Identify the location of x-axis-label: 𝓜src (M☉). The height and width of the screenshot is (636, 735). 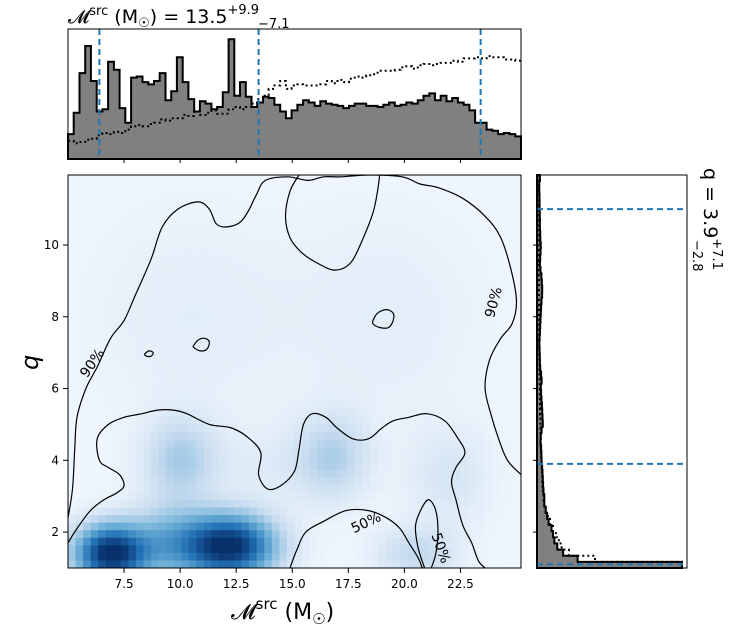
(282, 611).